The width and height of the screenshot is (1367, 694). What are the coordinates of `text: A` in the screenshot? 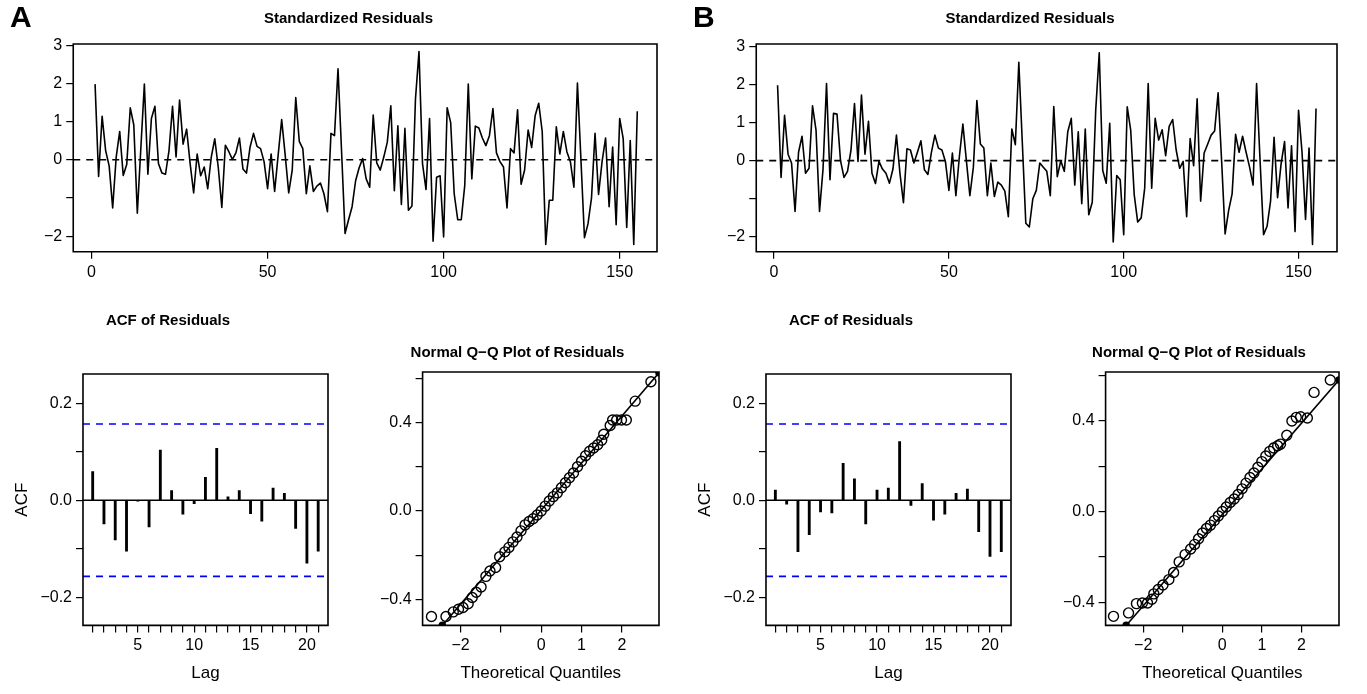 It's located at (21, 17).